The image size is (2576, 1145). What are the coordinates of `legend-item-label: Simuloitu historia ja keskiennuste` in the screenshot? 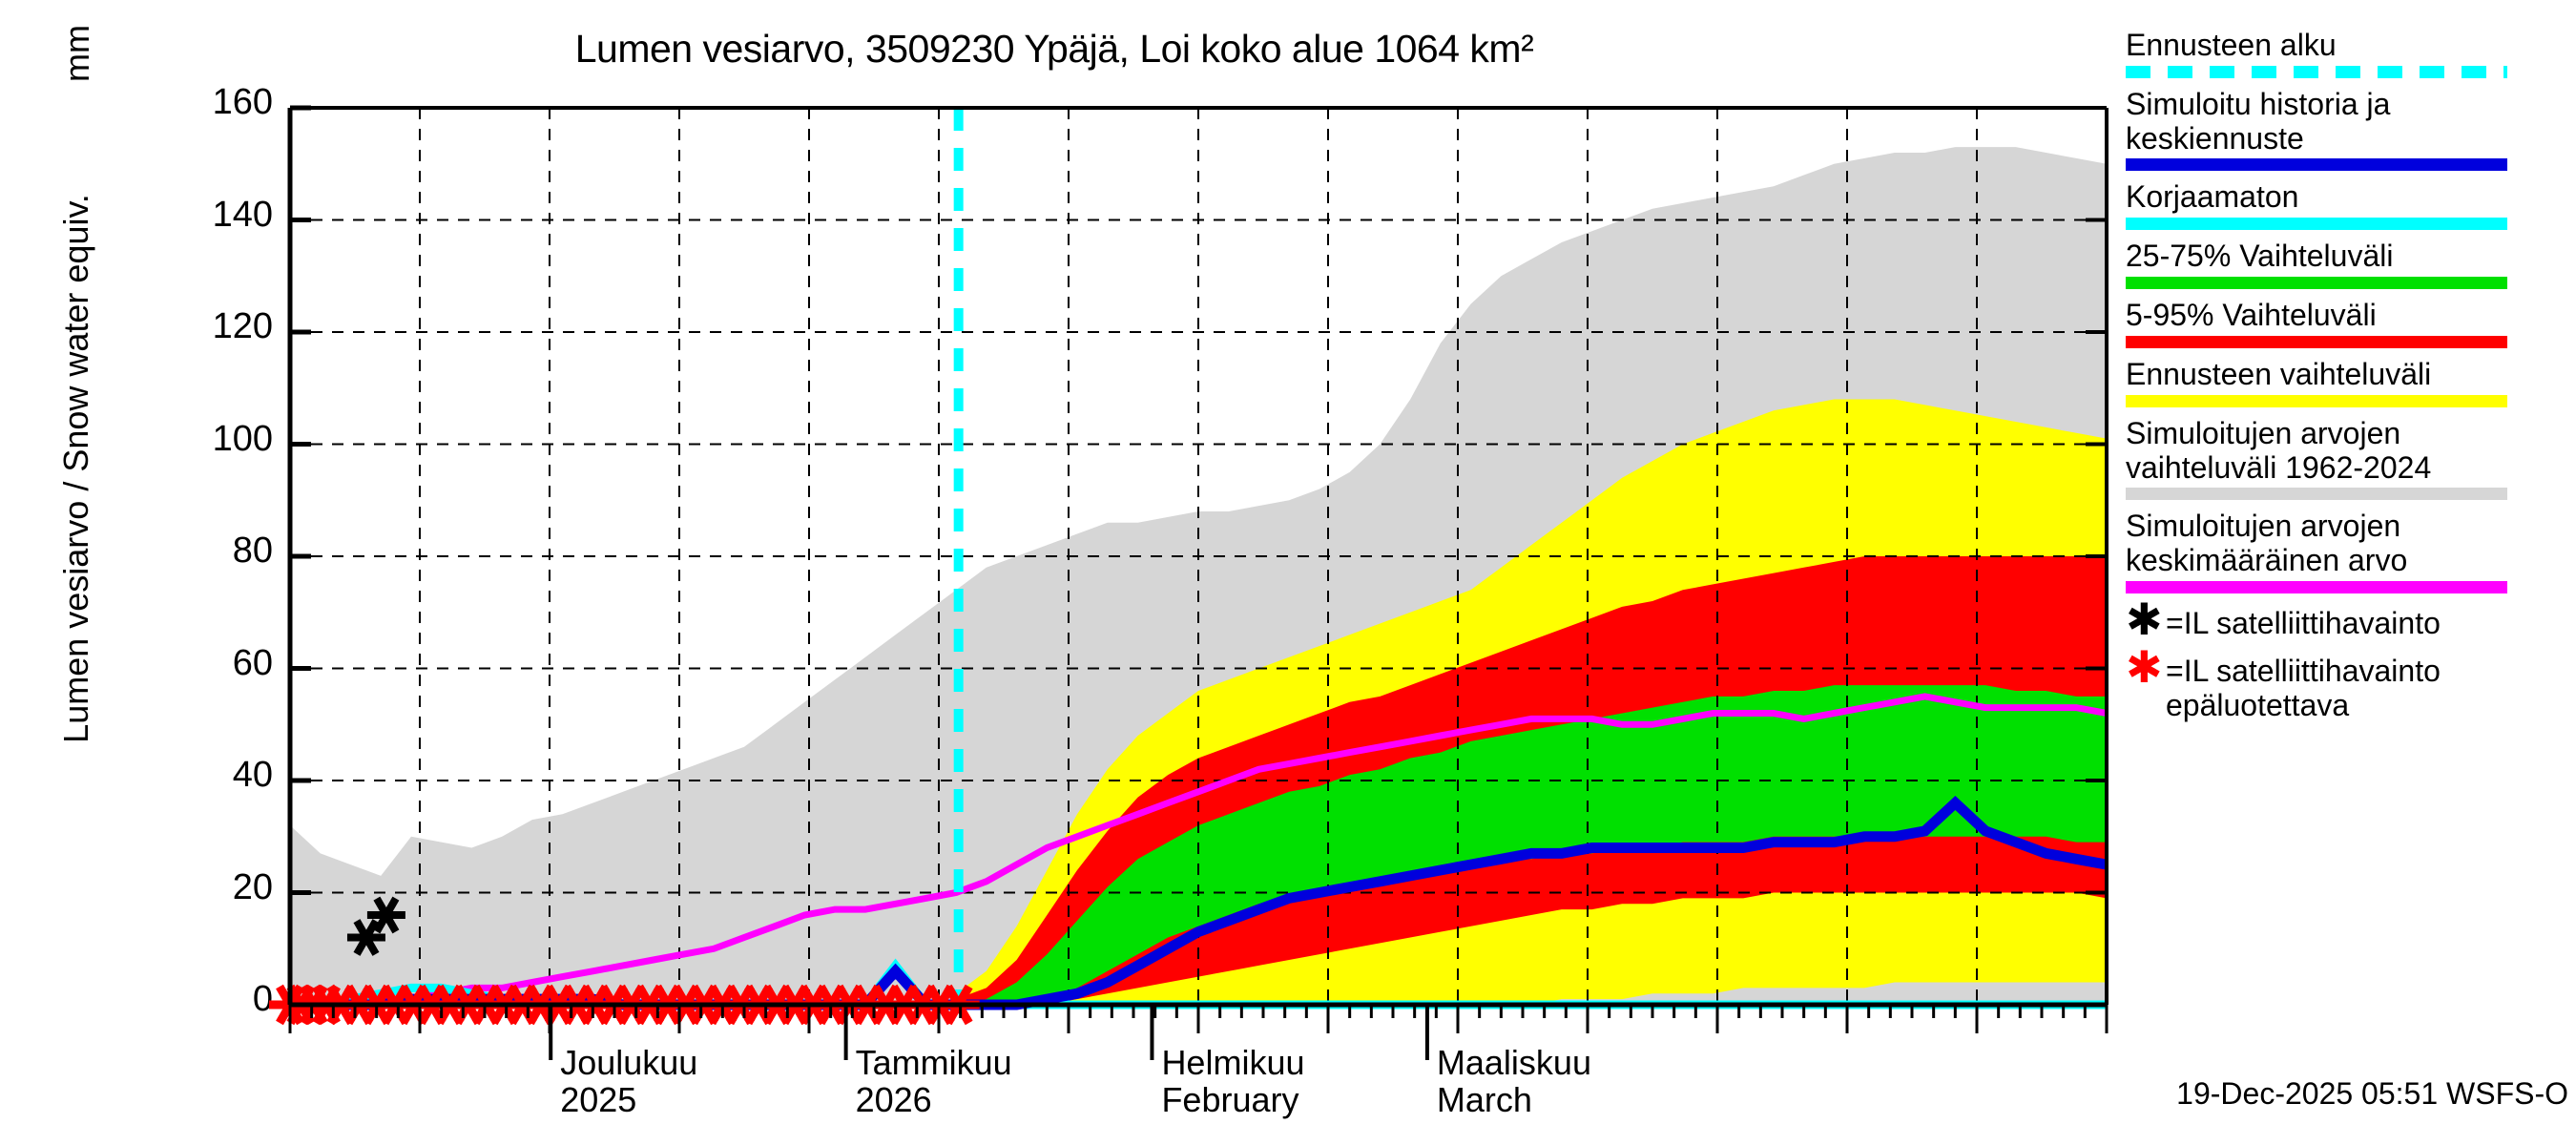 It's located at (2350, 121).